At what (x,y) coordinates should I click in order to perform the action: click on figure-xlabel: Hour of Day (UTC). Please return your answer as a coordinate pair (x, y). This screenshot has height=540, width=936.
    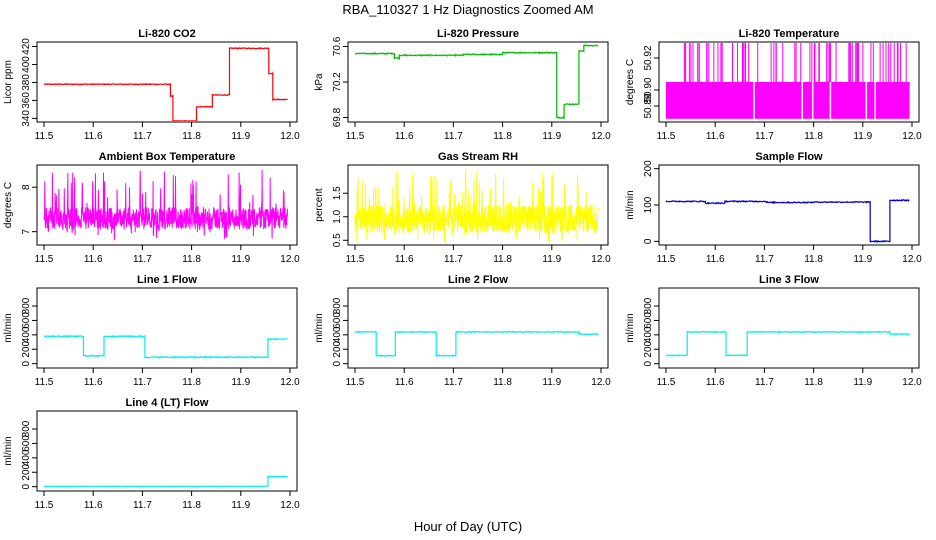
    Looking at the image, I should click on (468, 526).